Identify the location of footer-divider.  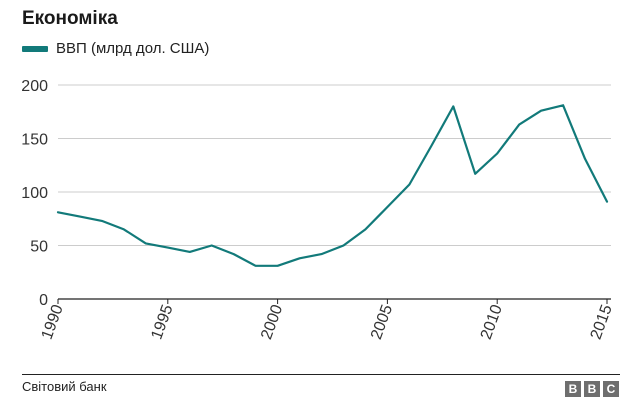
(321, 374).